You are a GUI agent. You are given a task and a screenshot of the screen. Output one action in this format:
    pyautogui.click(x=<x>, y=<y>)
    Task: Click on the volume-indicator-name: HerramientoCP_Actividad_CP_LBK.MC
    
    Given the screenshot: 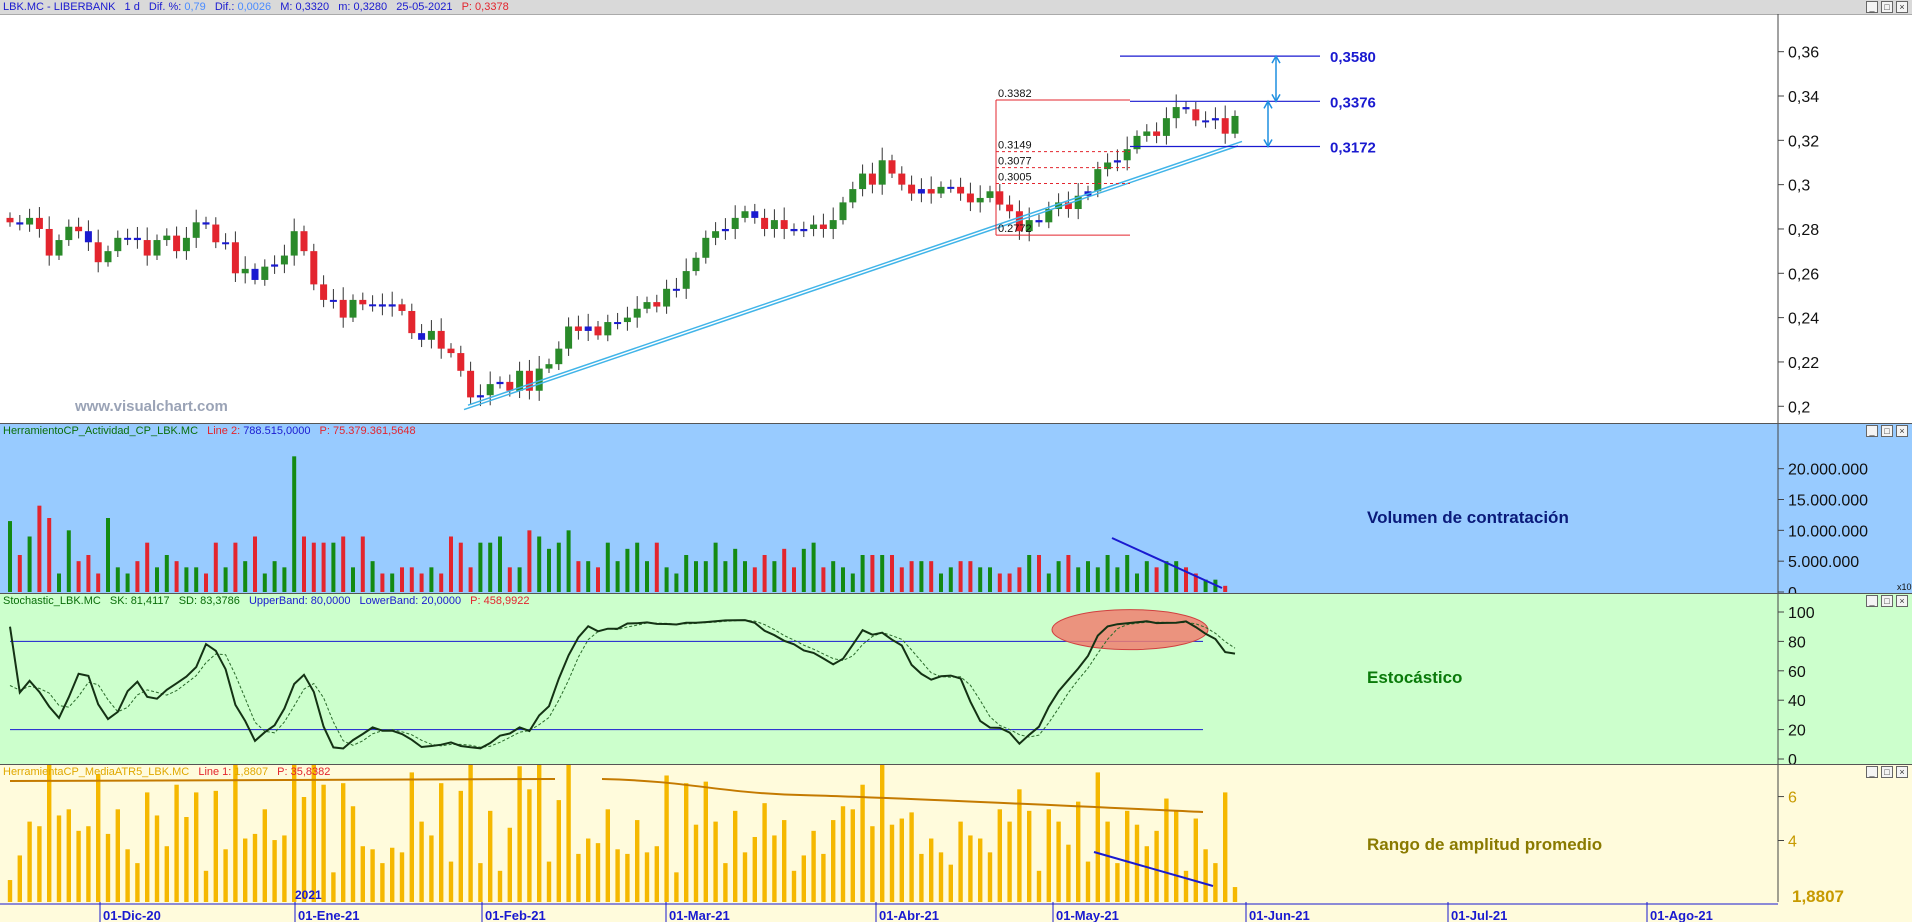 What is the action you would take?
    pyautogui.click(x=101, y=431)
    